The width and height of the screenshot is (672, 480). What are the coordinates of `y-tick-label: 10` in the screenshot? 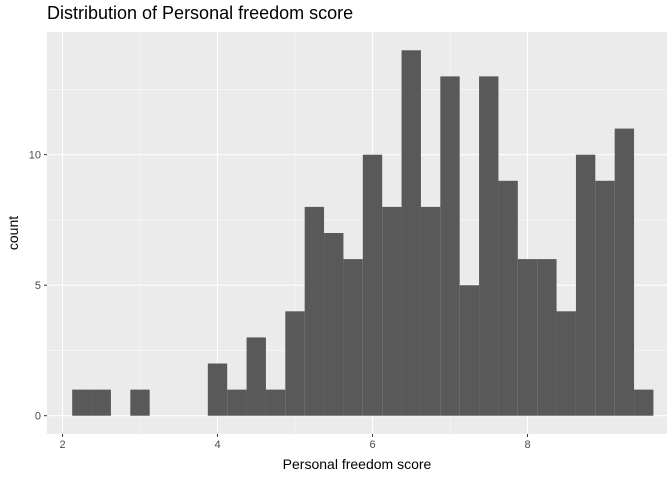 It's located at (35, 156).